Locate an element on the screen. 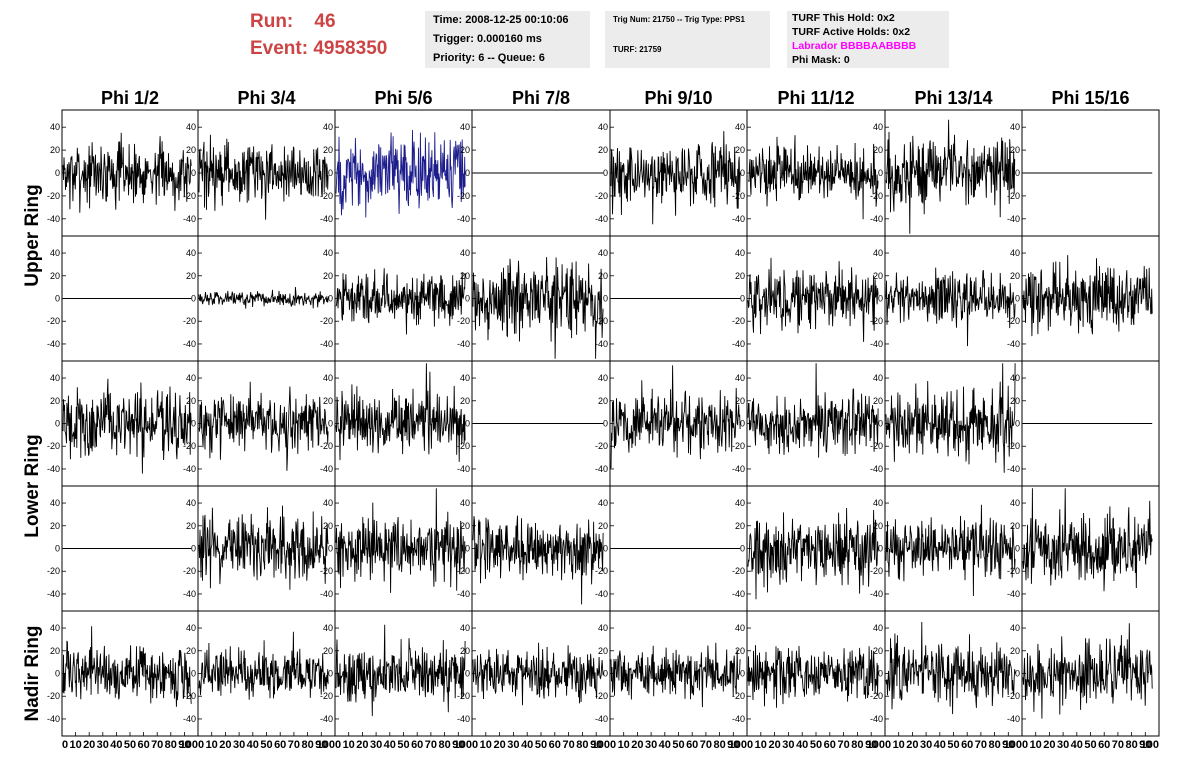  column-title: Phi 13/14 is located at coordinates (953, 98).